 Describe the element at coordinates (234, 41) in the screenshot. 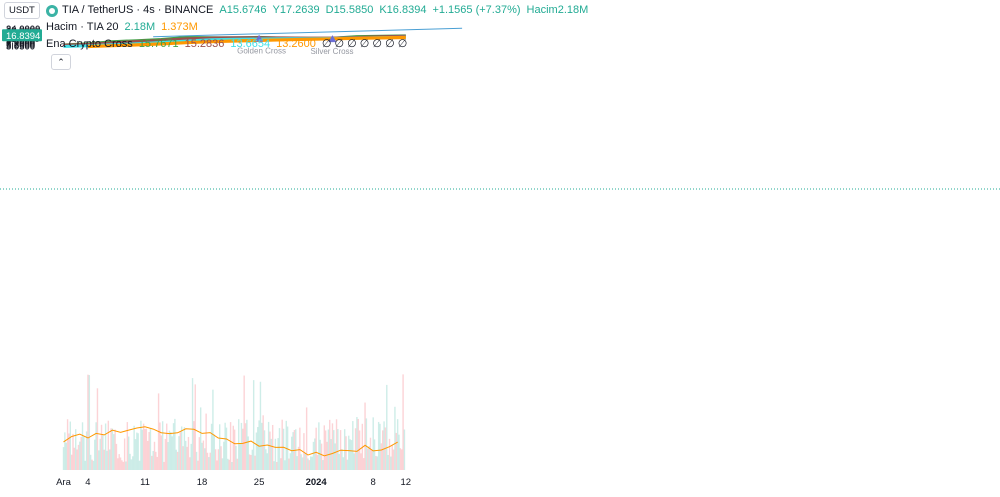

I see `moving-averages` at that location.